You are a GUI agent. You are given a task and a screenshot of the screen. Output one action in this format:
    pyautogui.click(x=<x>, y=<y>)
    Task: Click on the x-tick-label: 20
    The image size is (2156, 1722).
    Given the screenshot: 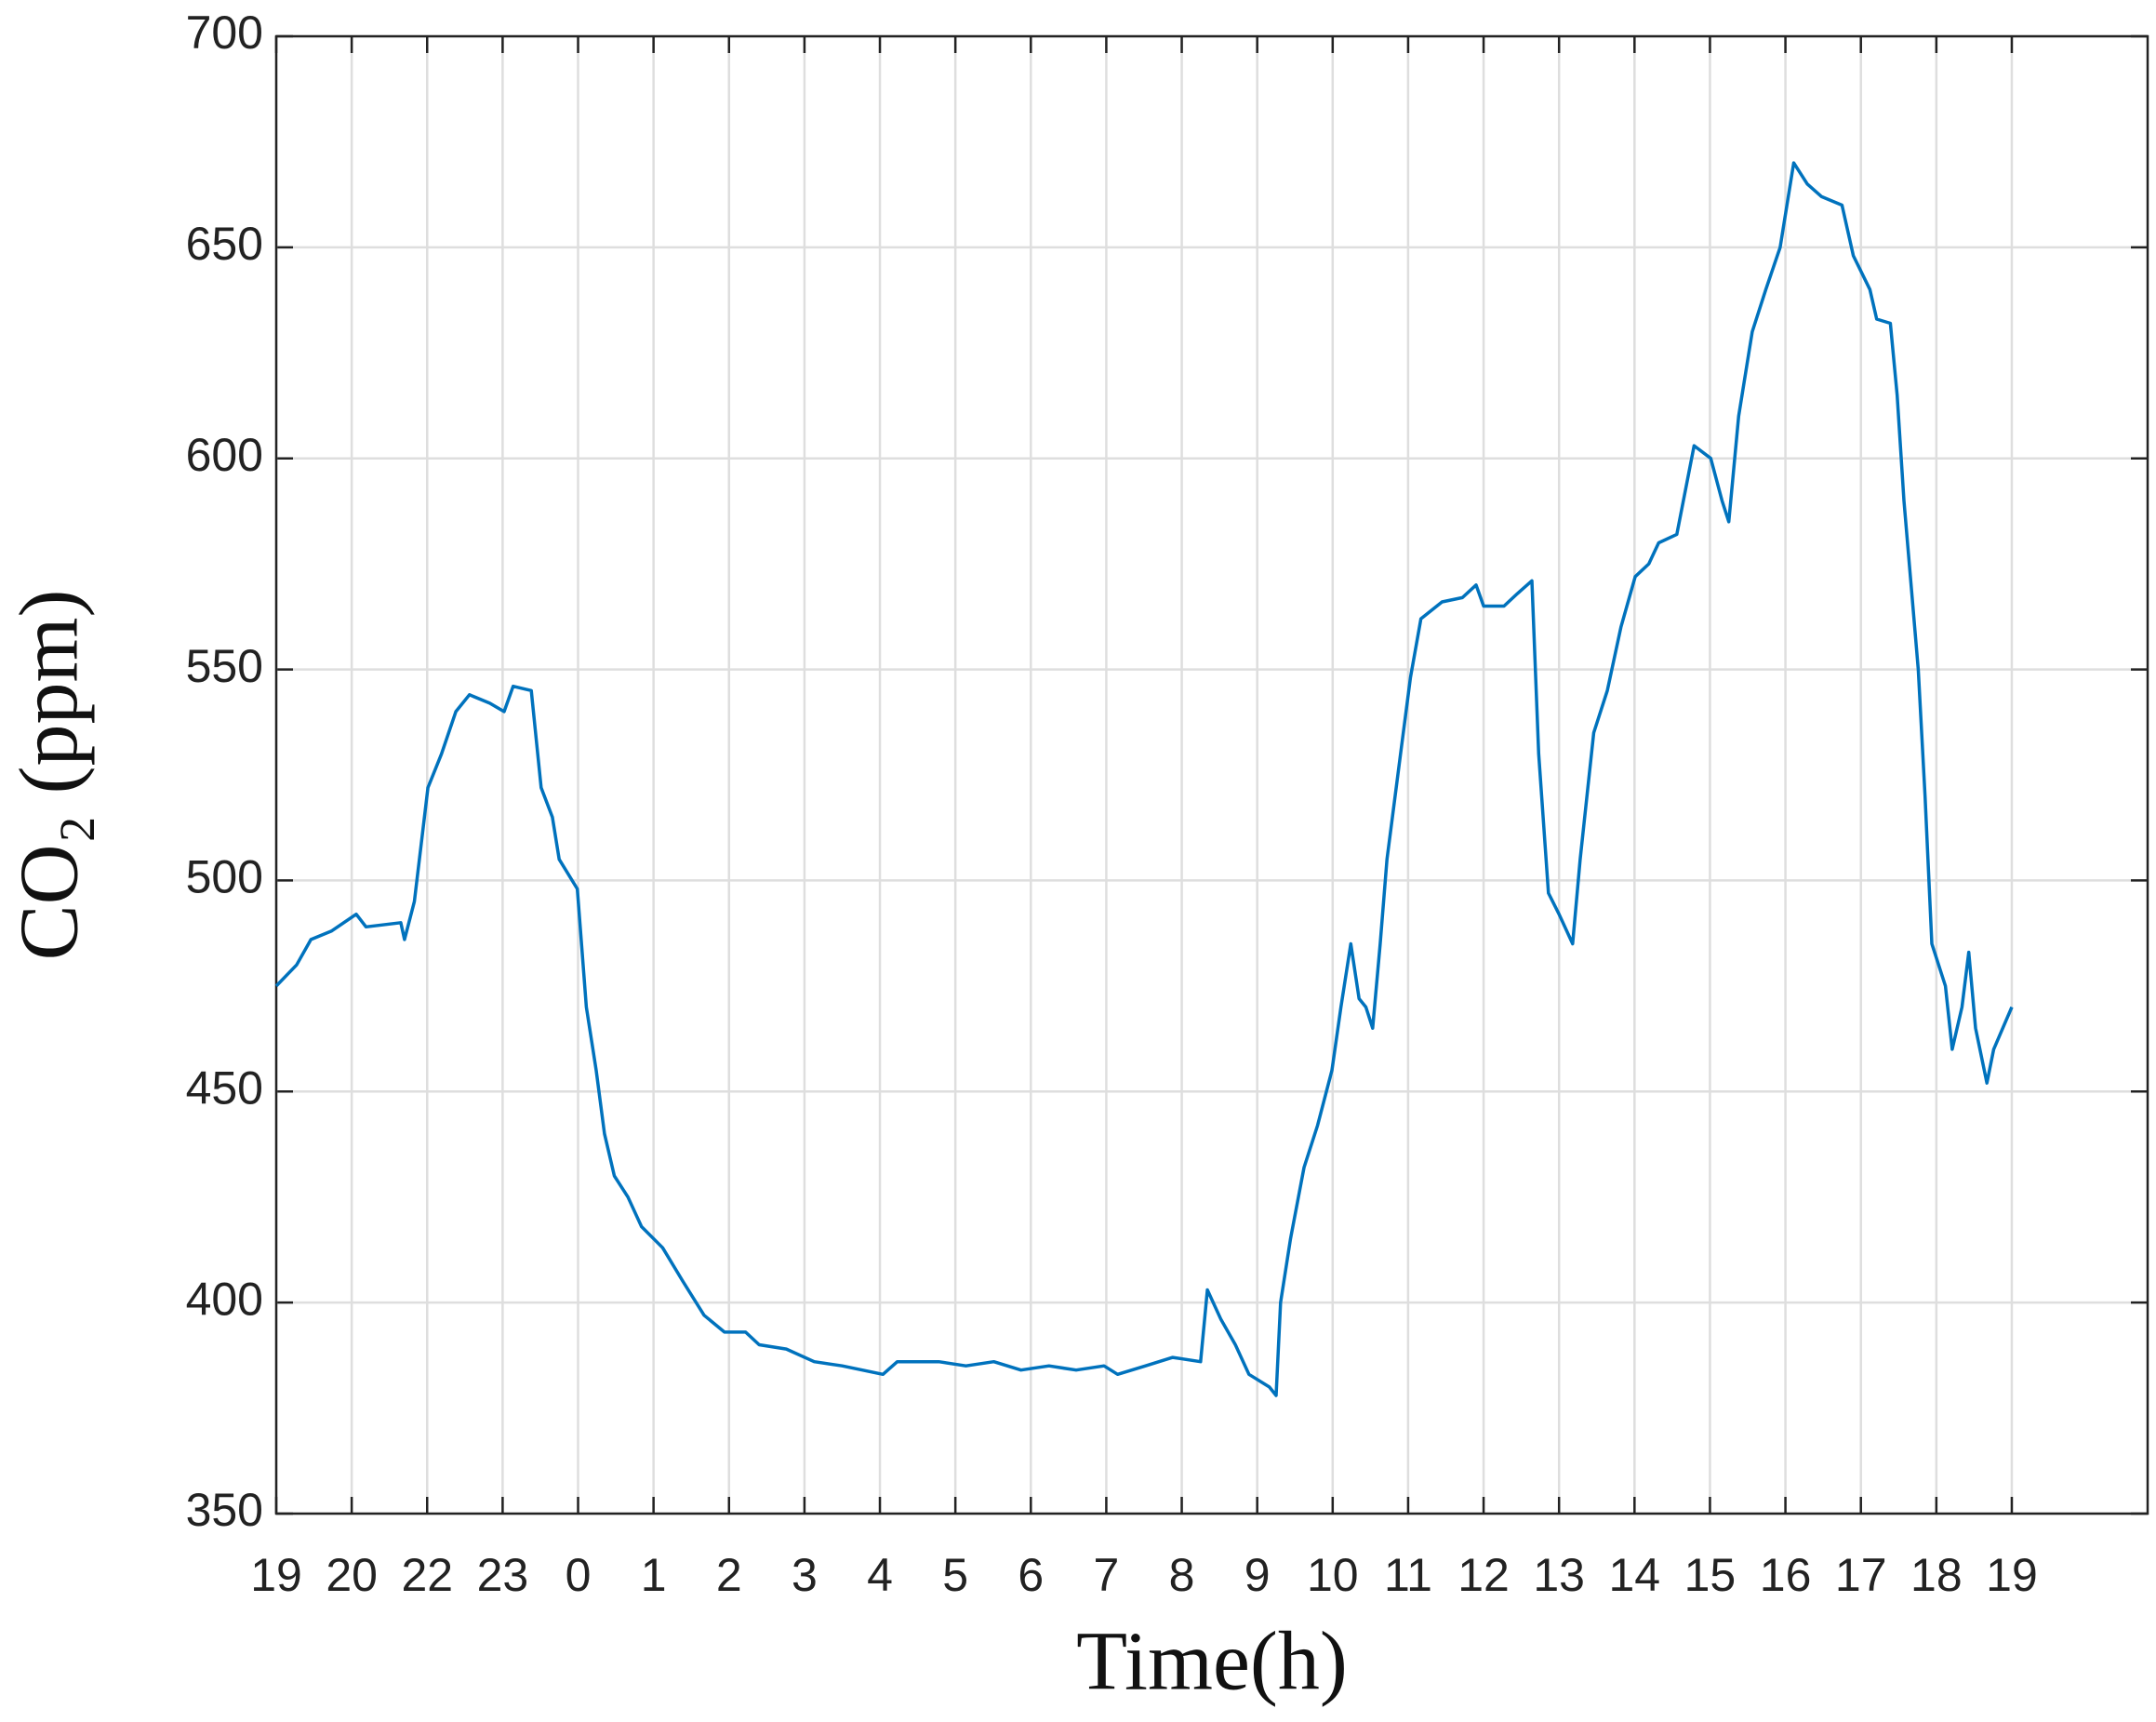 What is the action you would take?
    pyautogui.click(x=352, y=1575)
    